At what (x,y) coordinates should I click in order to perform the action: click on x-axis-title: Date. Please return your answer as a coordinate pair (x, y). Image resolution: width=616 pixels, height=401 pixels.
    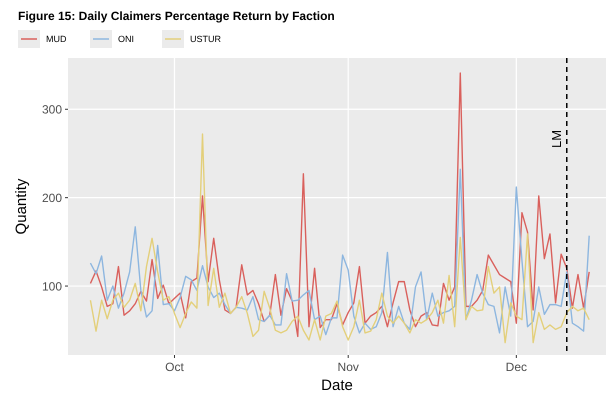
    Looking at the image, I should click on (337, 385).